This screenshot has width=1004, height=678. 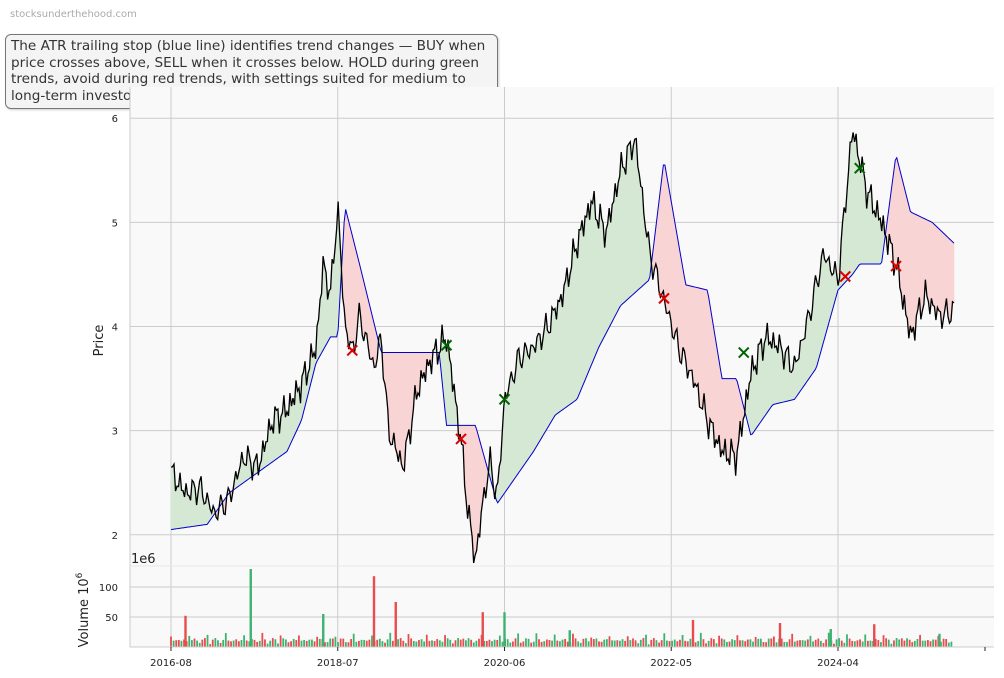 What do you see at coordinates (446, 345) in the screenshot?
I see `buy-signal` at bounding box center [446, 345].